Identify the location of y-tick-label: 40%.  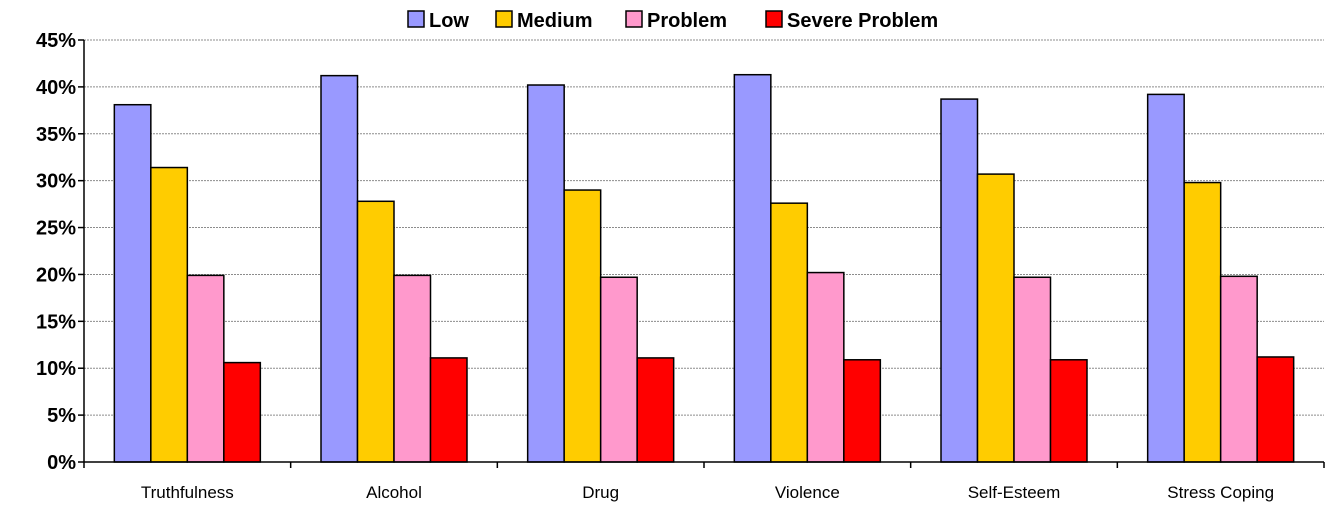
(56, 88).